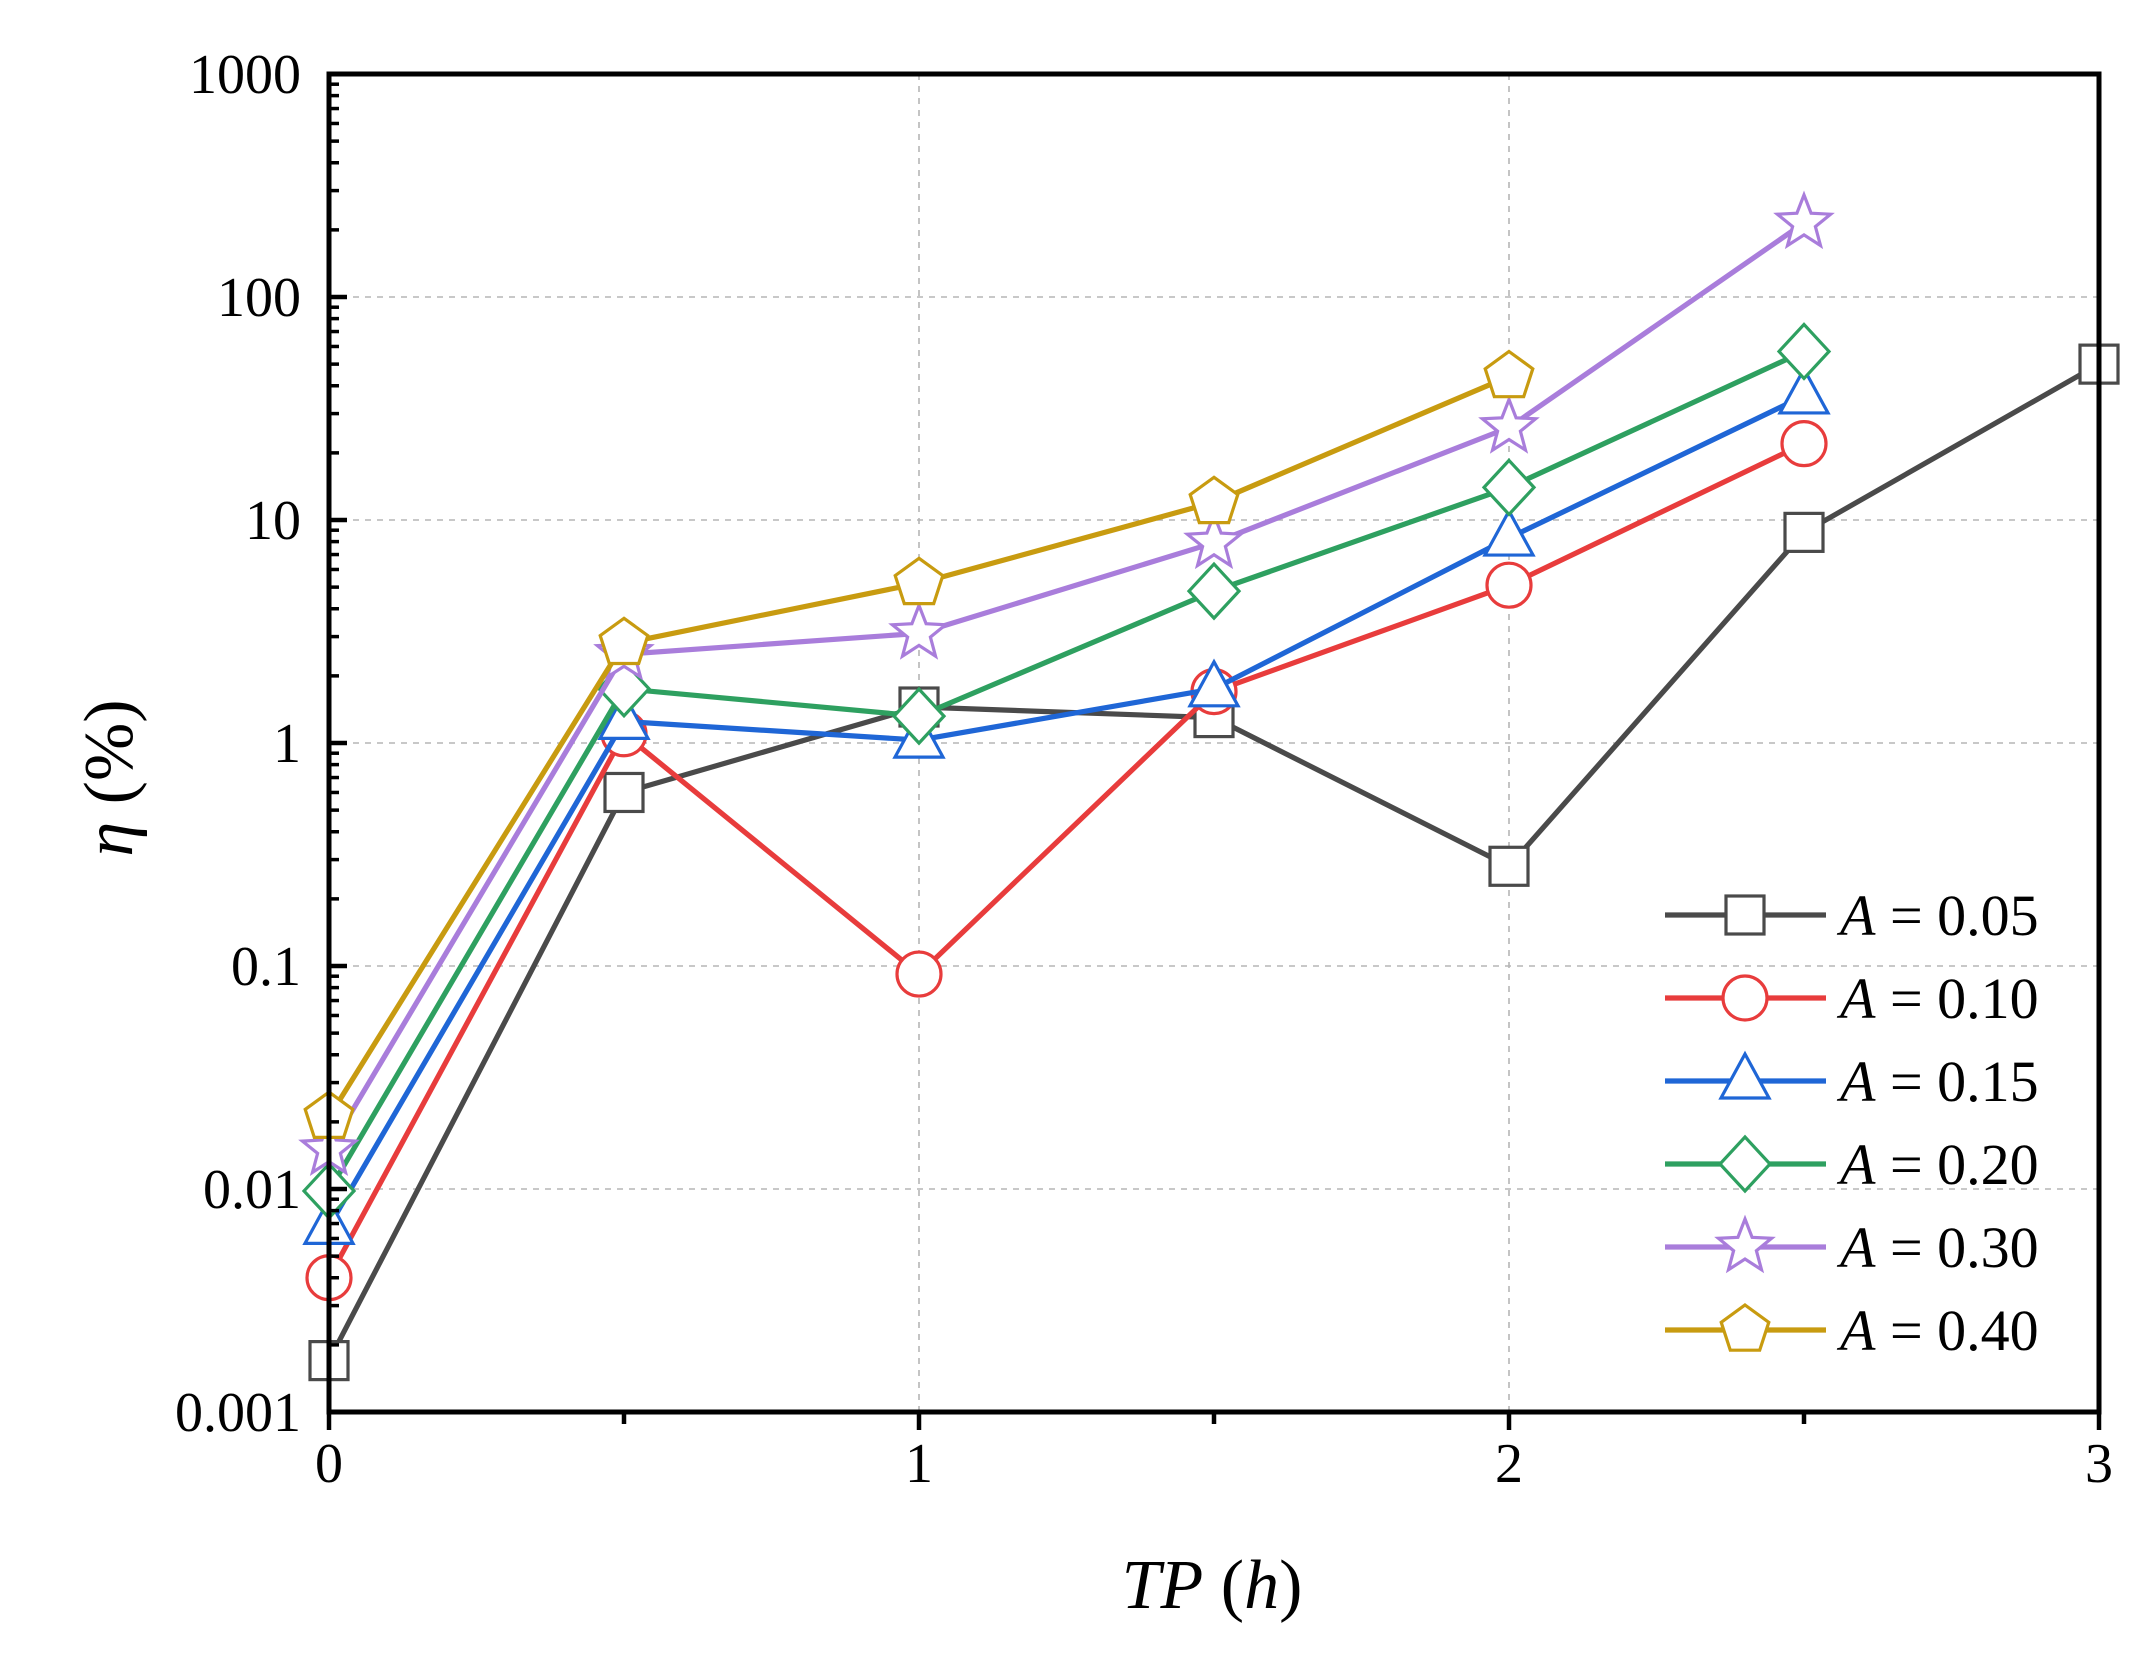  I want to click on legend-value: = 0.10, so click(1956, 998).